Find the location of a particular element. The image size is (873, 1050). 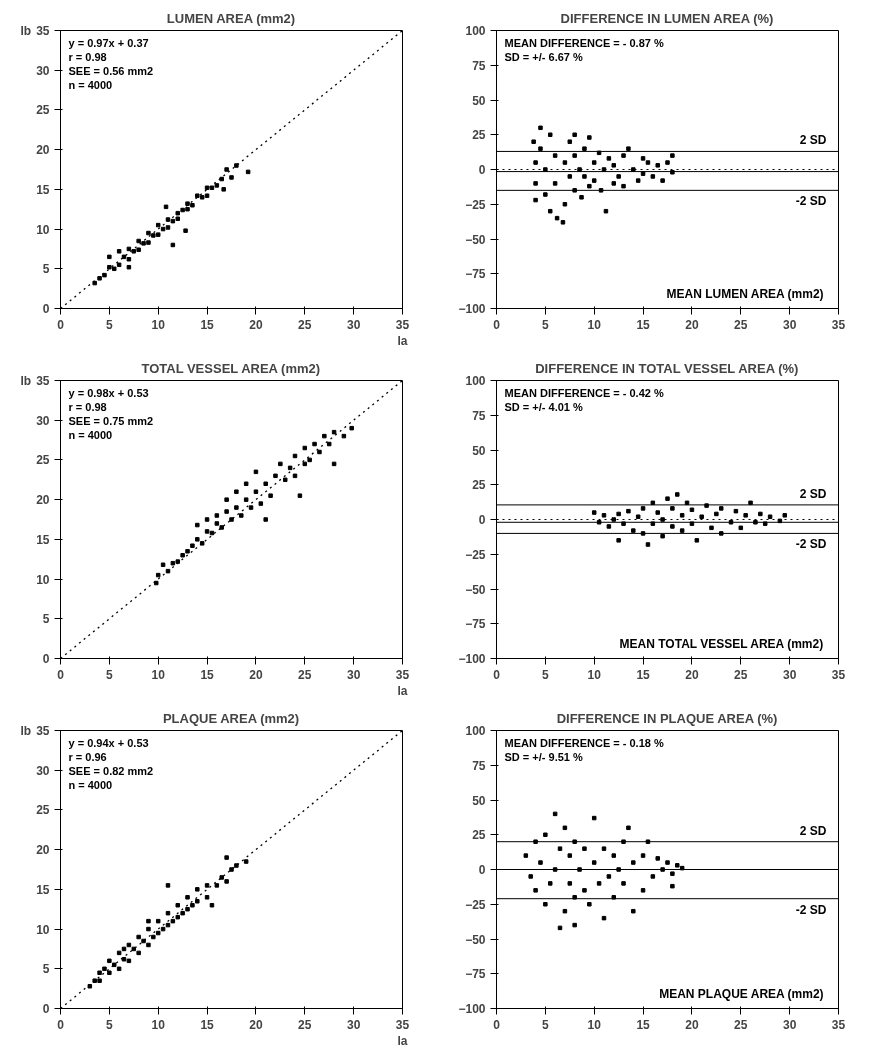

y-tick-label: −50 is located at coordinates (475, 939).